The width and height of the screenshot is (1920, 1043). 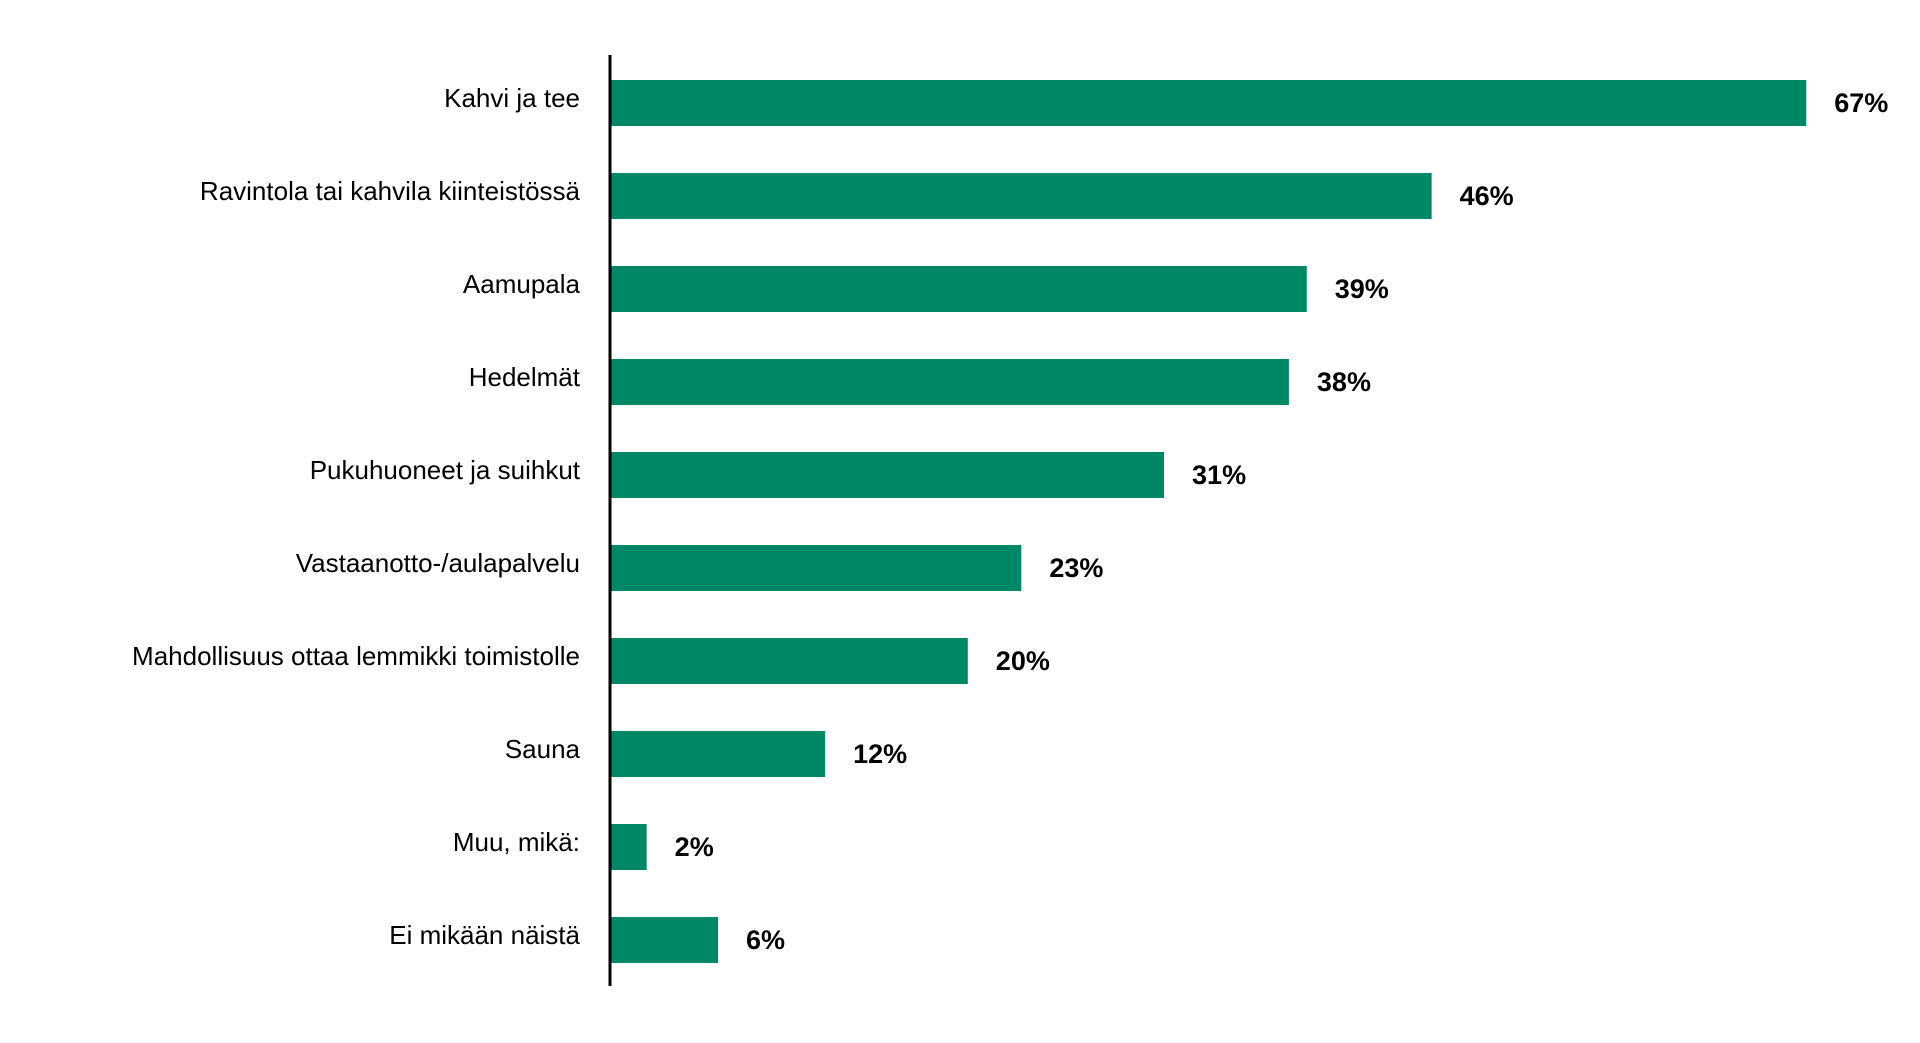 What do you see at coordinates (356, 656) in the screenshot?
I see `category-label: Mahdollisuus ottaa lemmikki toimistolle` at bounding box center [356, 656].